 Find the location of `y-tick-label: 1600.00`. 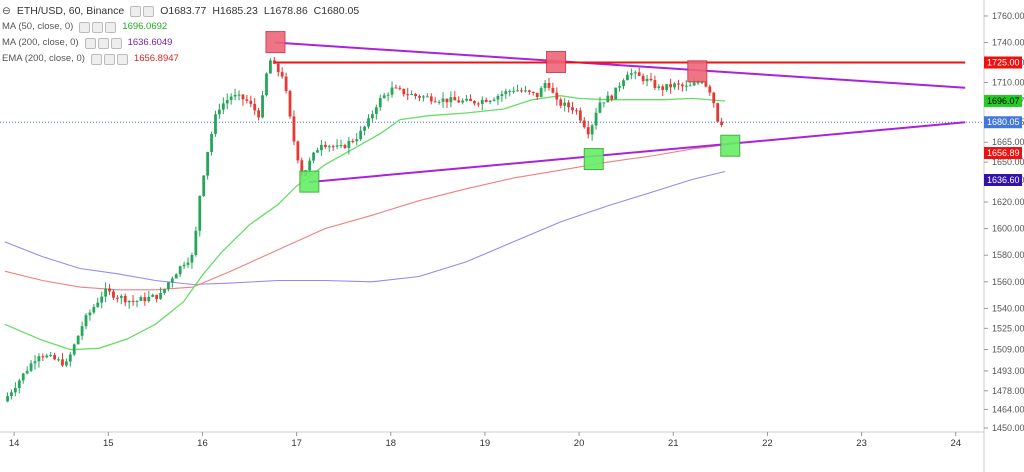

y-tick-label: 1600.00 is located at coordinates (1008, 229).